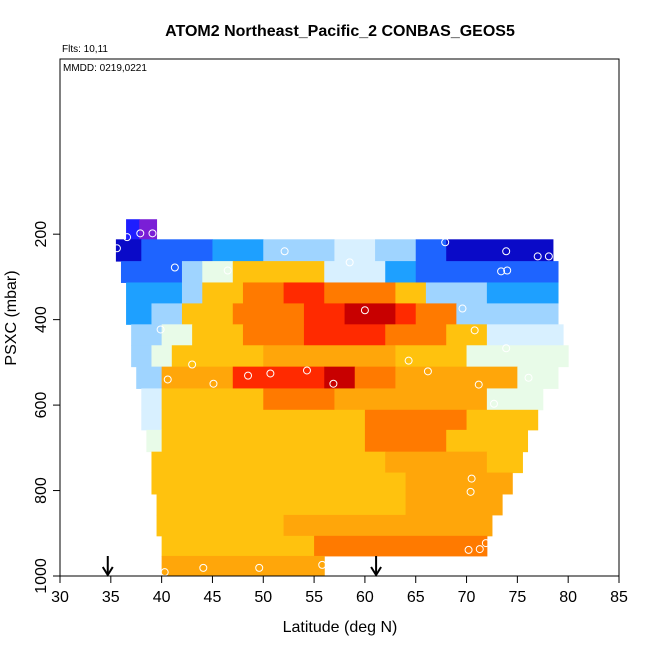 The image size is (650, 655). What do you see at coordinates (41, 234) in the screenshot?
I see `y-tick-label: 200` at bounding box center [41, 234].